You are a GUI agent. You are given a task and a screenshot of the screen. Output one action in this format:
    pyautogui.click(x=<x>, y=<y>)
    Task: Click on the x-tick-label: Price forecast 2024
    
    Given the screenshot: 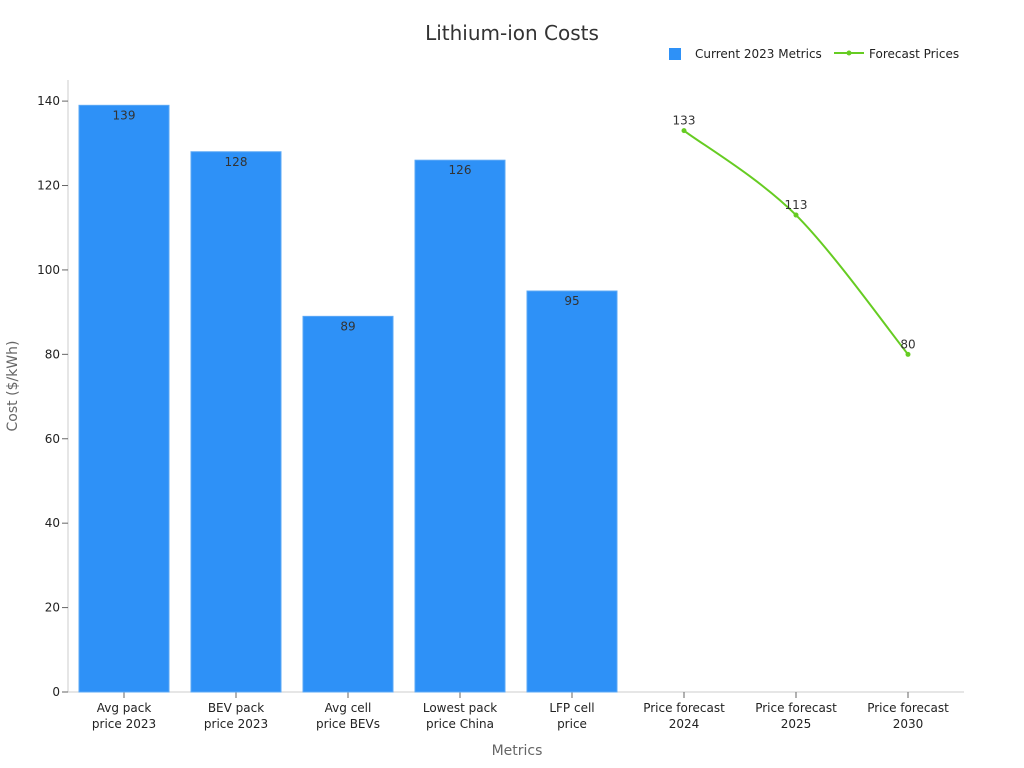 What is the action you would take?
    pyautogui.click(x=684, y=716)
    